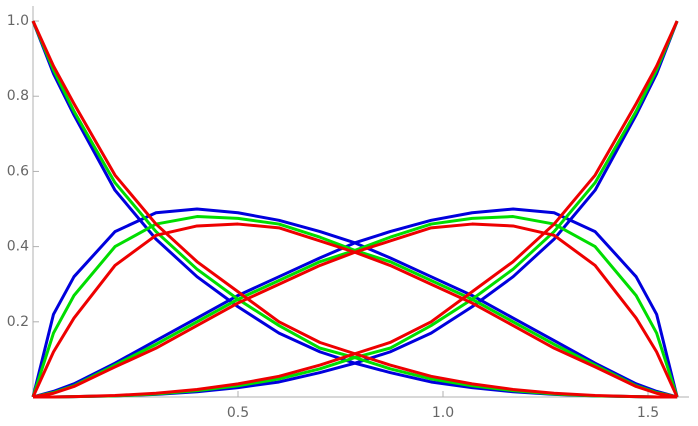  What do you see at coordinates (18, 247) in the screenshot?
I see `y-tick-label: 0.4` at bounding box center [18, 247].